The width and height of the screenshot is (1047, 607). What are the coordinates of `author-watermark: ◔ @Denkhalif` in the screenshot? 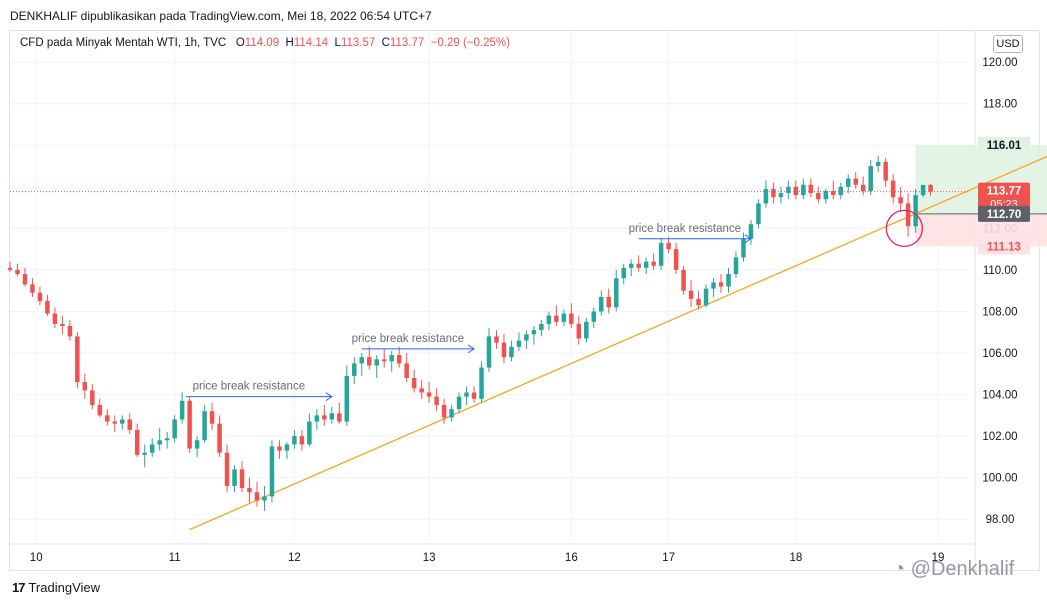 It's located at (953, 569).